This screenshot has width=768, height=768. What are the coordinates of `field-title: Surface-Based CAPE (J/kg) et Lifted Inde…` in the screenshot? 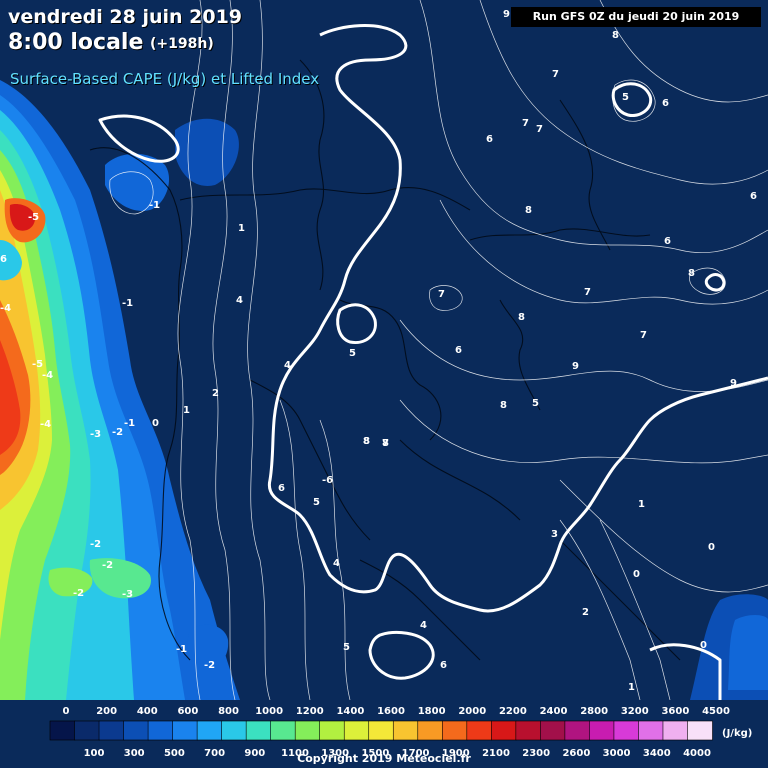 It's located at (165, 79).